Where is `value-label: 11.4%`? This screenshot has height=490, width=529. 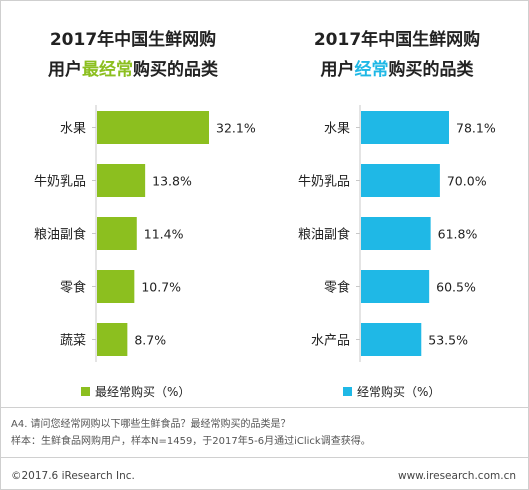 value-label: 11.4% is located at coordinates (164, 234).